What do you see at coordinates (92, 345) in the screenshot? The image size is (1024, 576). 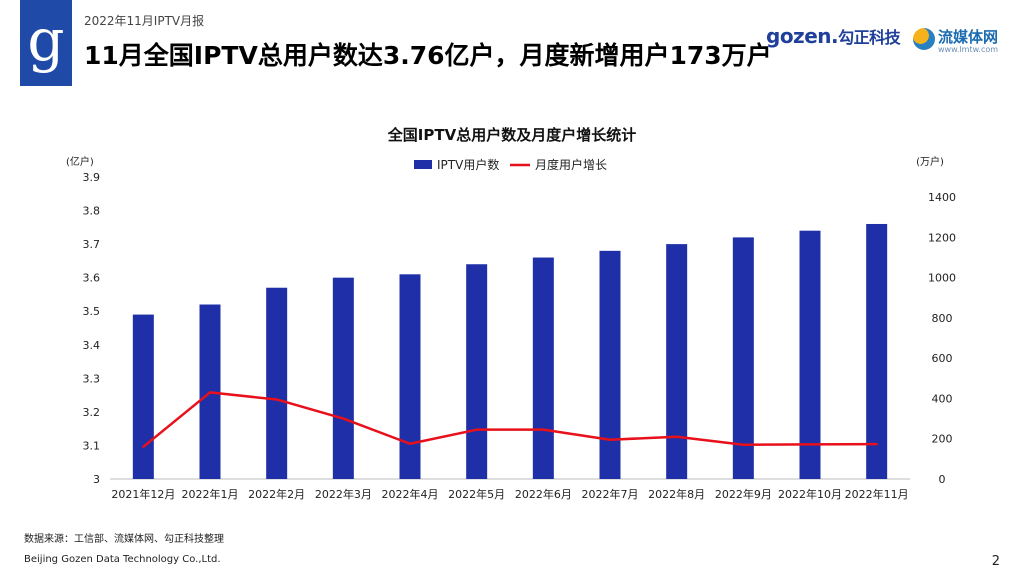 I see `left-axis-tick-label: 3.4` at bounding box center [92, 345].